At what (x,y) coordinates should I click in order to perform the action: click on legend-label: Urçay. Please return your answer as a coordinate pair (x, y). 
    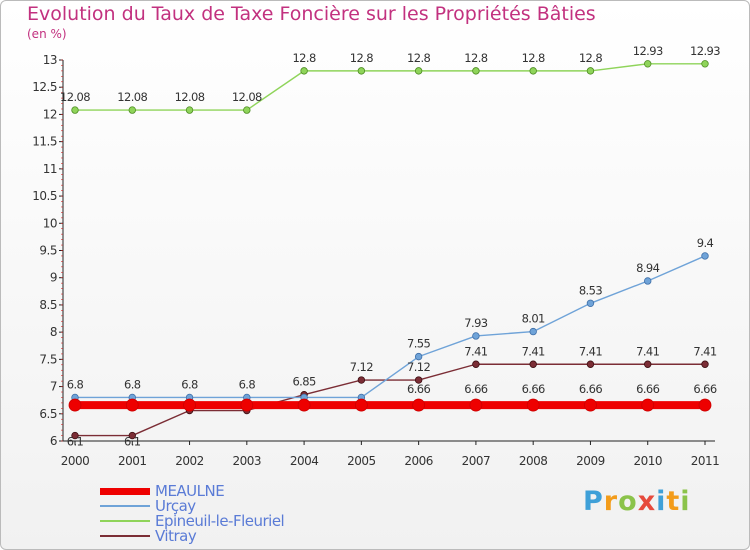
    Looking at the image, I should click on (175, 506).